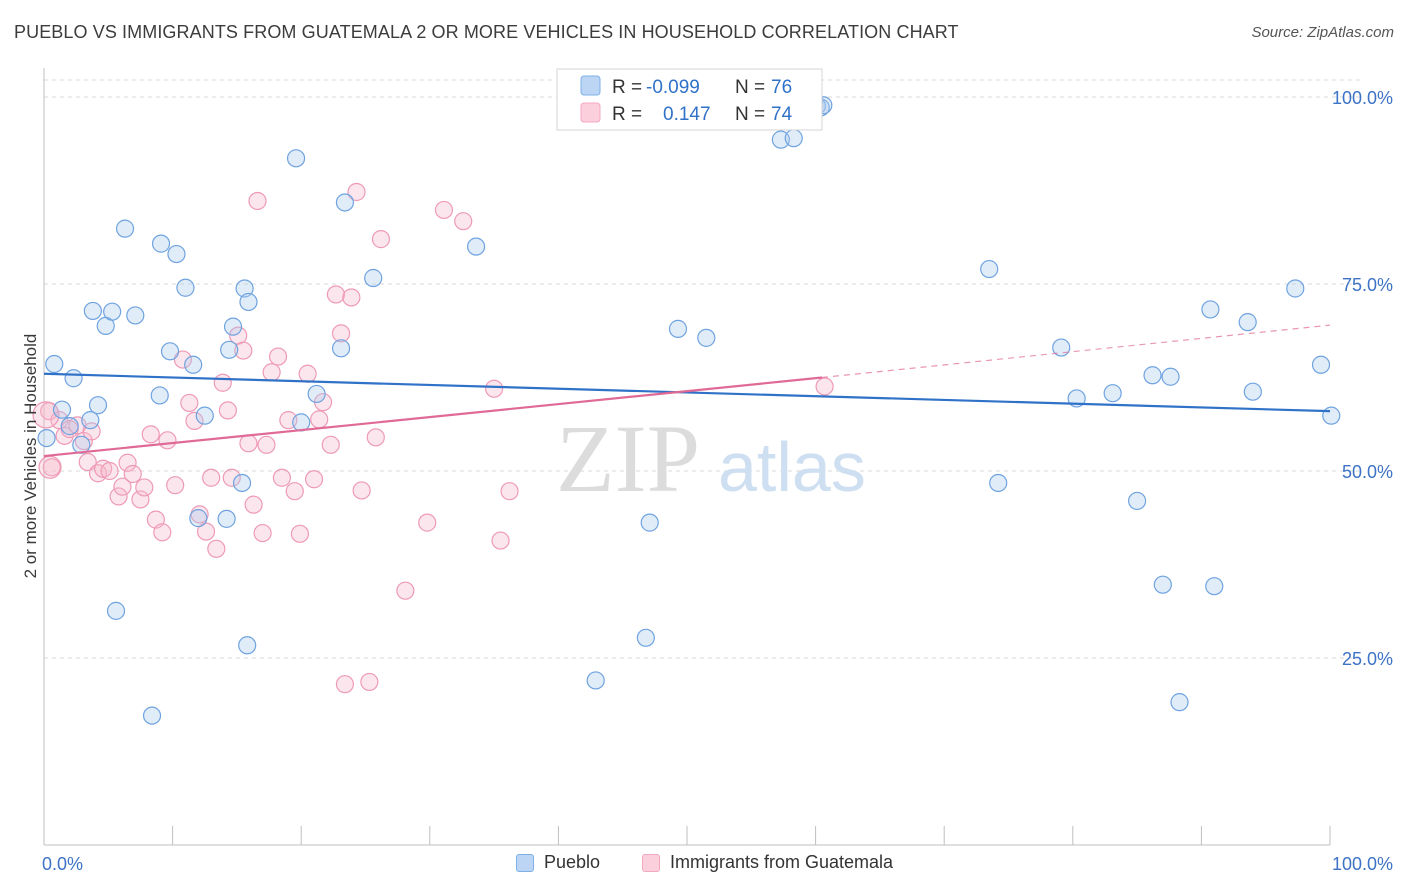  I want to click on watermark-zip: ZIP, so click(628, 458).